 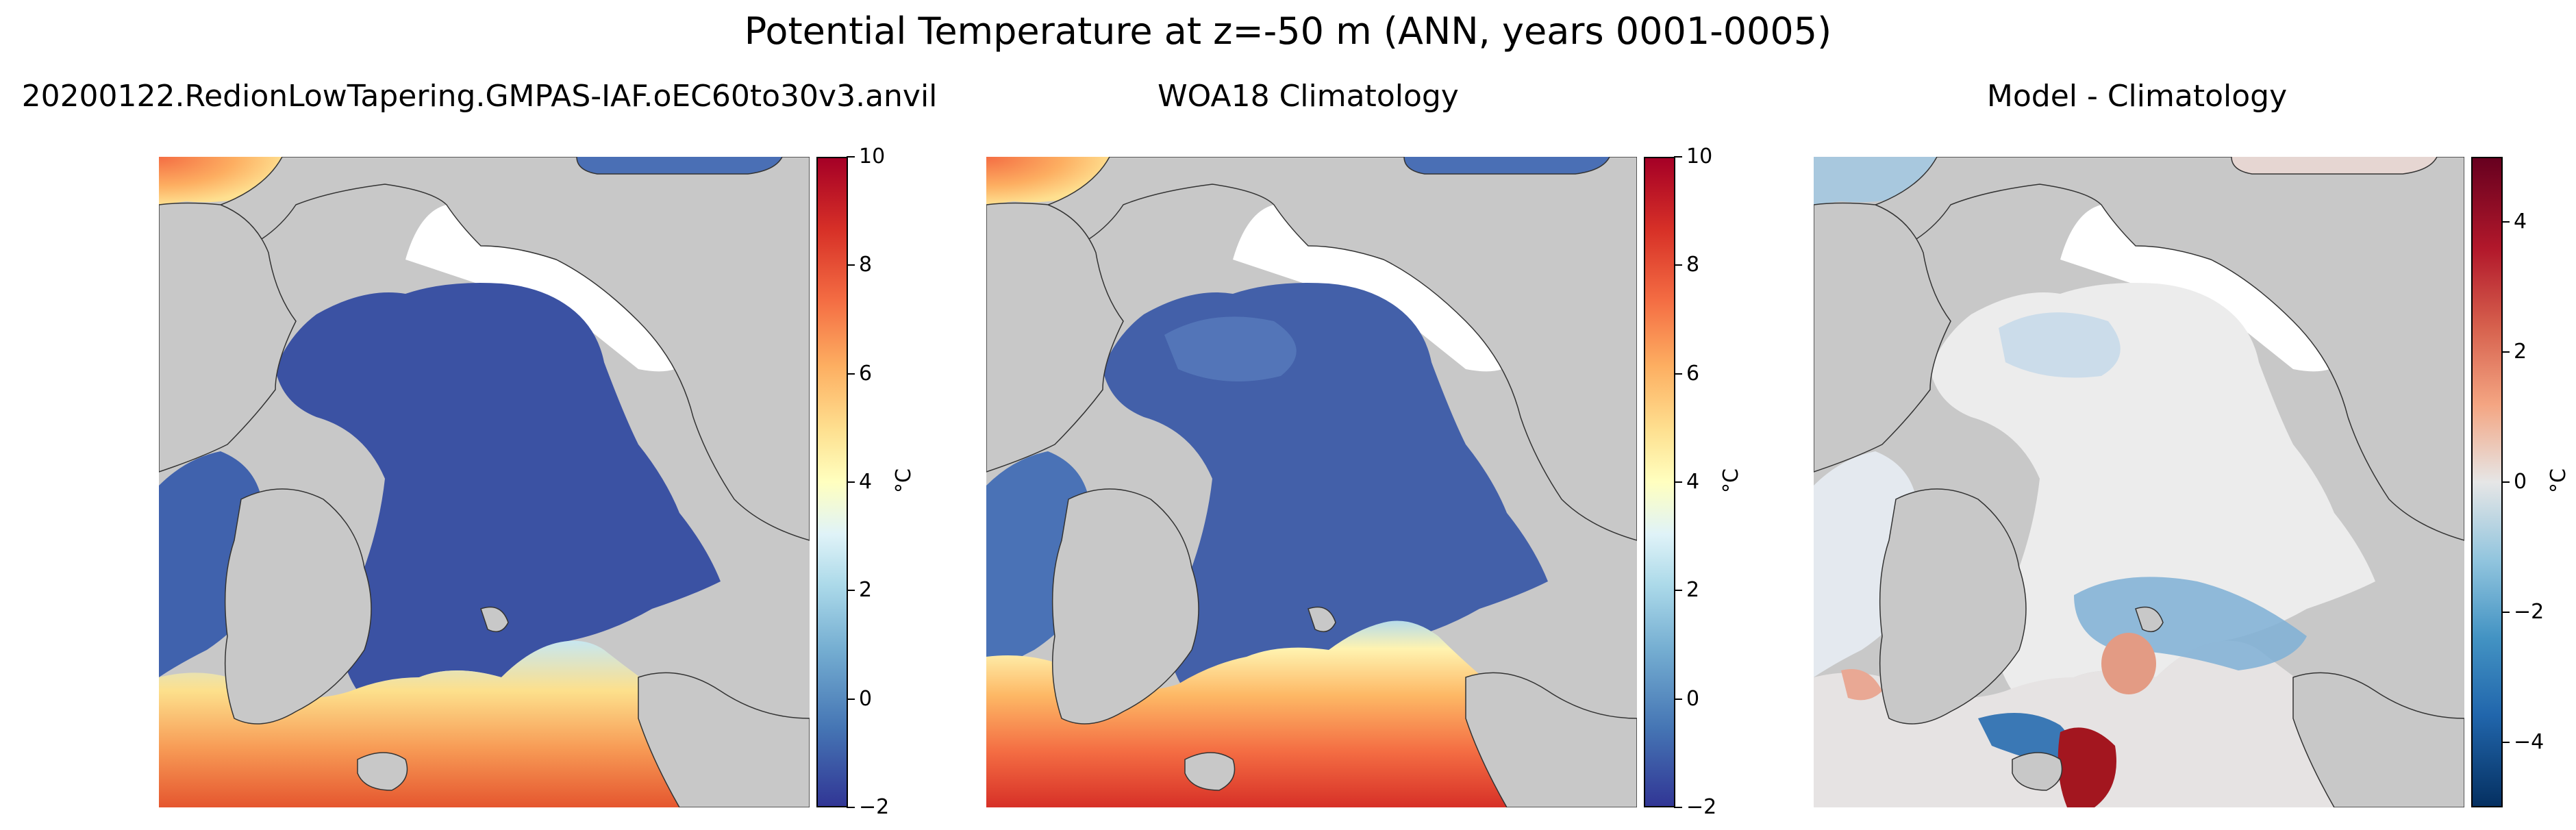 What do you see at coordinates (2128, 663) in the screenshot?
I see `diff-pos-spot` at bounding box center [2128, 663].